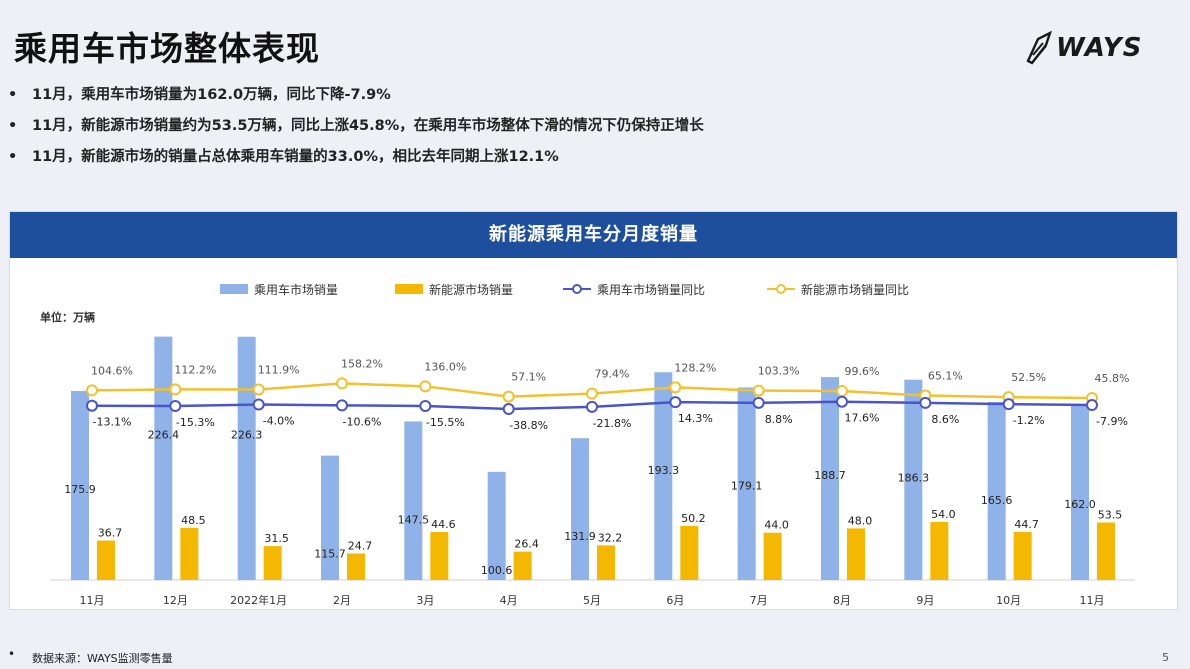 The image size is (1190, 669). What do you see at coordinates (414, 519) in the screenshot?
I see `bar-total-label: 147.5` at bounding box center [414, 519].